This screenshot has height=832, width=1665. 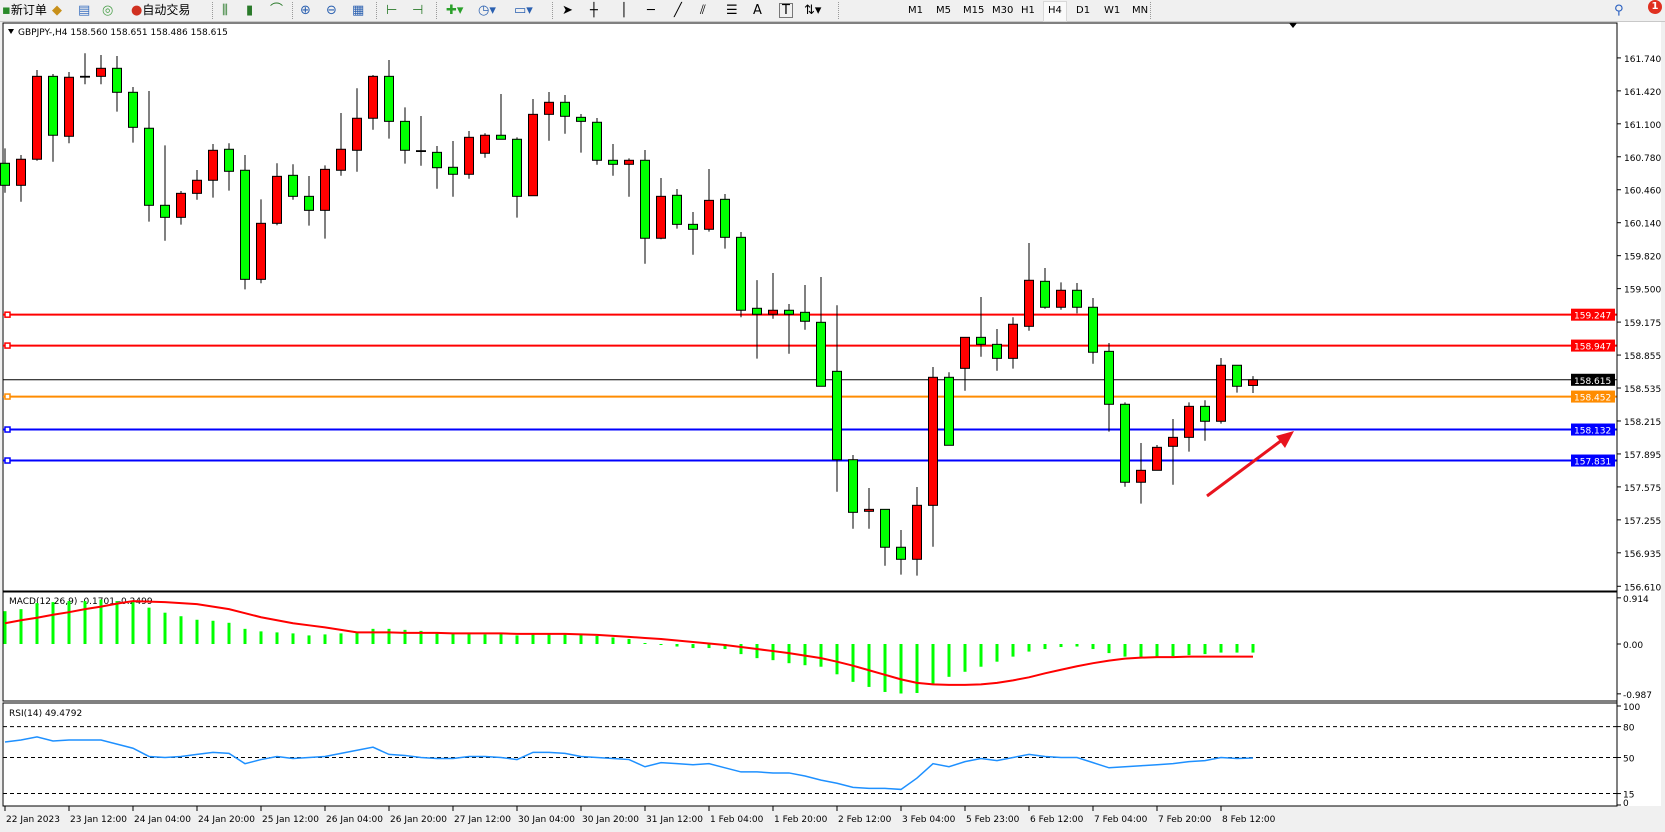 What do you see at coordinates (732, 10) in the screenshot?
I see `fibonacci-icon: ☰` at bounding box center [732, 10].